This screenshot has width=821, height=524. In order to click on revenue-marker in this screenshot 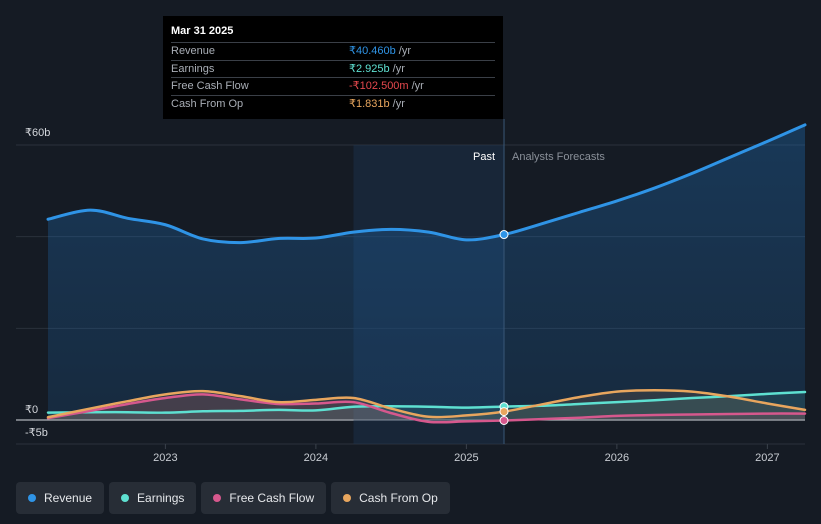, I will do `click(504, 235)`.